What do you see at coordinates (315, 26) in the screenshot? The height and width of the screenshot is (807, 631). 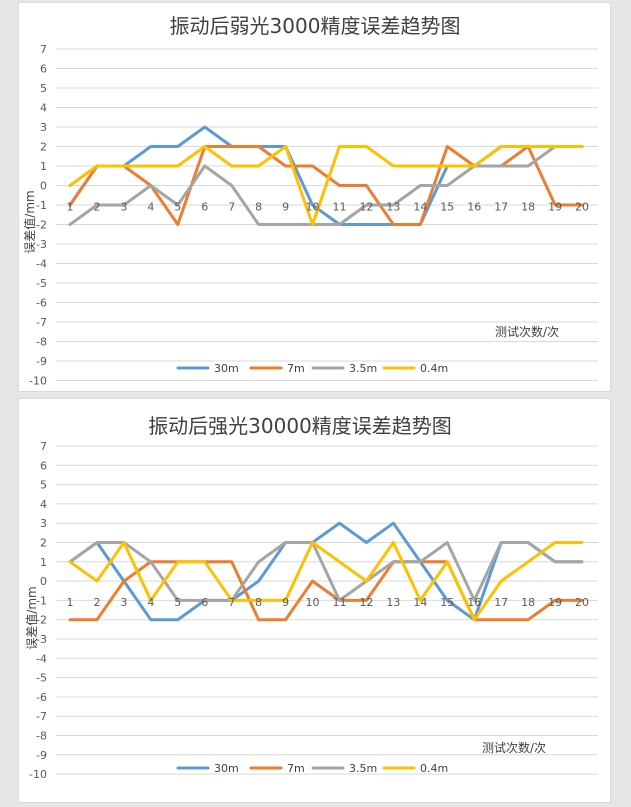 I see `chart-title: 振动后弱光3000精度误差趋势图` at bounding box center [315, 26].